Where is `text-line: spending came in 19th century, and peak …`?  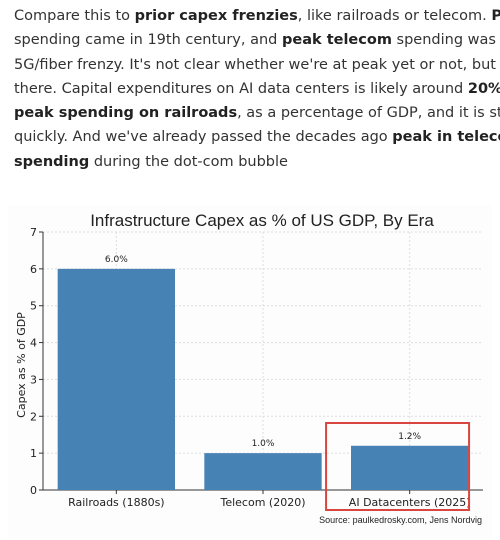
text-line: spending came in 19th century, and peak … is located at coordinates (257, 40).